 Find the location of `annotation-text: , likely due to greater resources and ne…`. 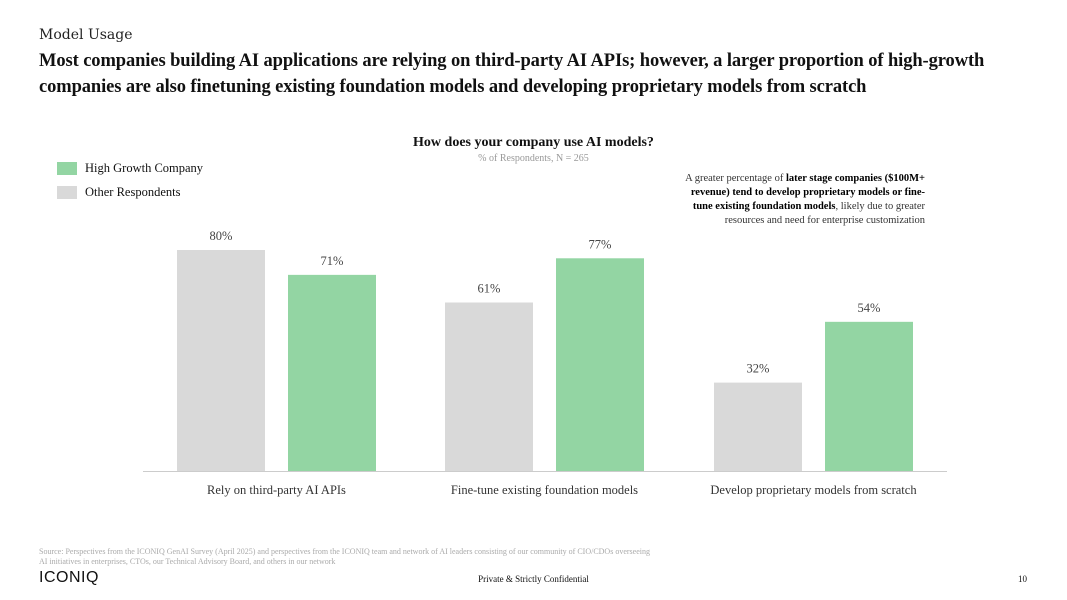

annotation-text: , likely due to greater resources and ne… is located at coordinates (824, 213).